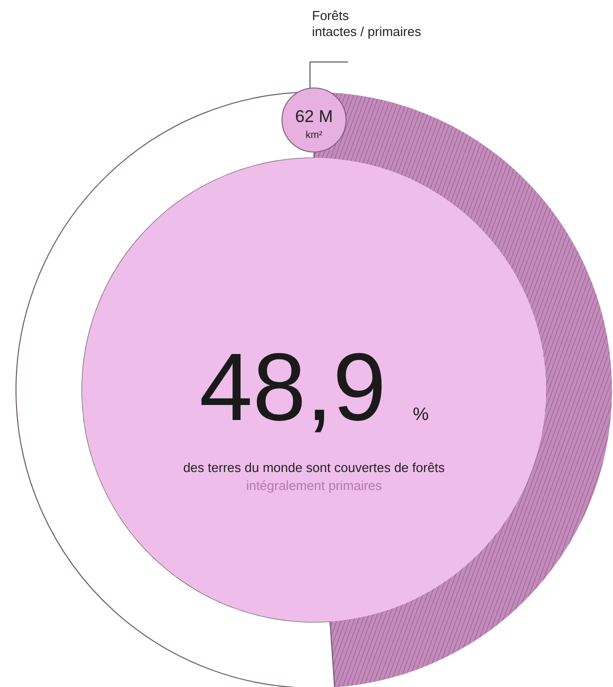 This screenshot has height=687, width=613. Describe the element at coordinates (314, 124) in the screenshot. I see `text: 62 M km²` at that location.